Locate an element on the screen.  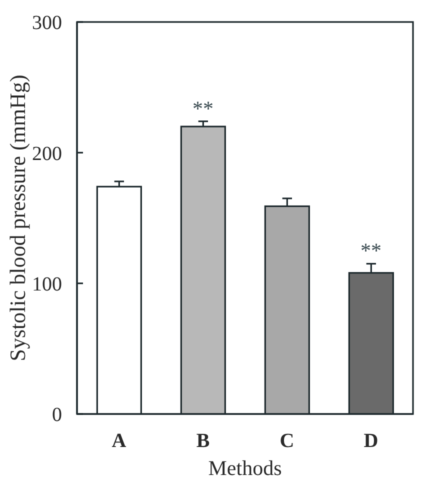
y-tick-label: 300 is located at coordinates (47, 23).